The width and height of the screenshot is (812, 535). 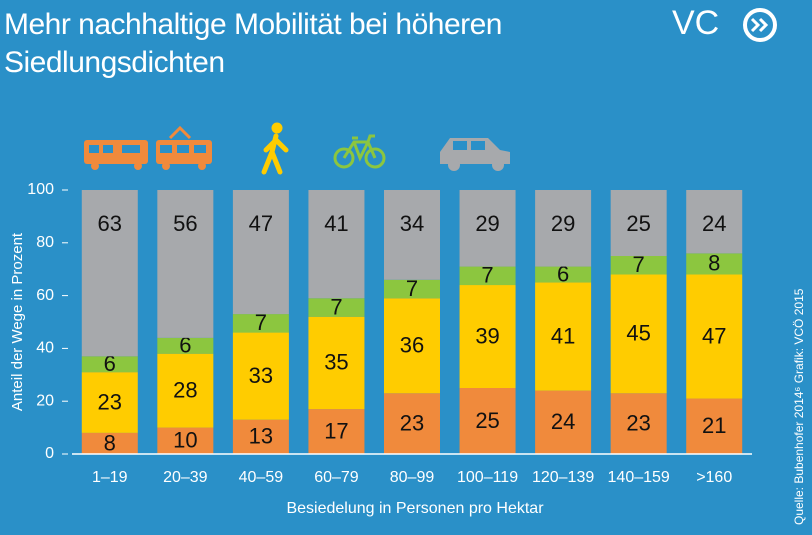 I want to click on y-tick-label: 40, so click(x=45, y=348).